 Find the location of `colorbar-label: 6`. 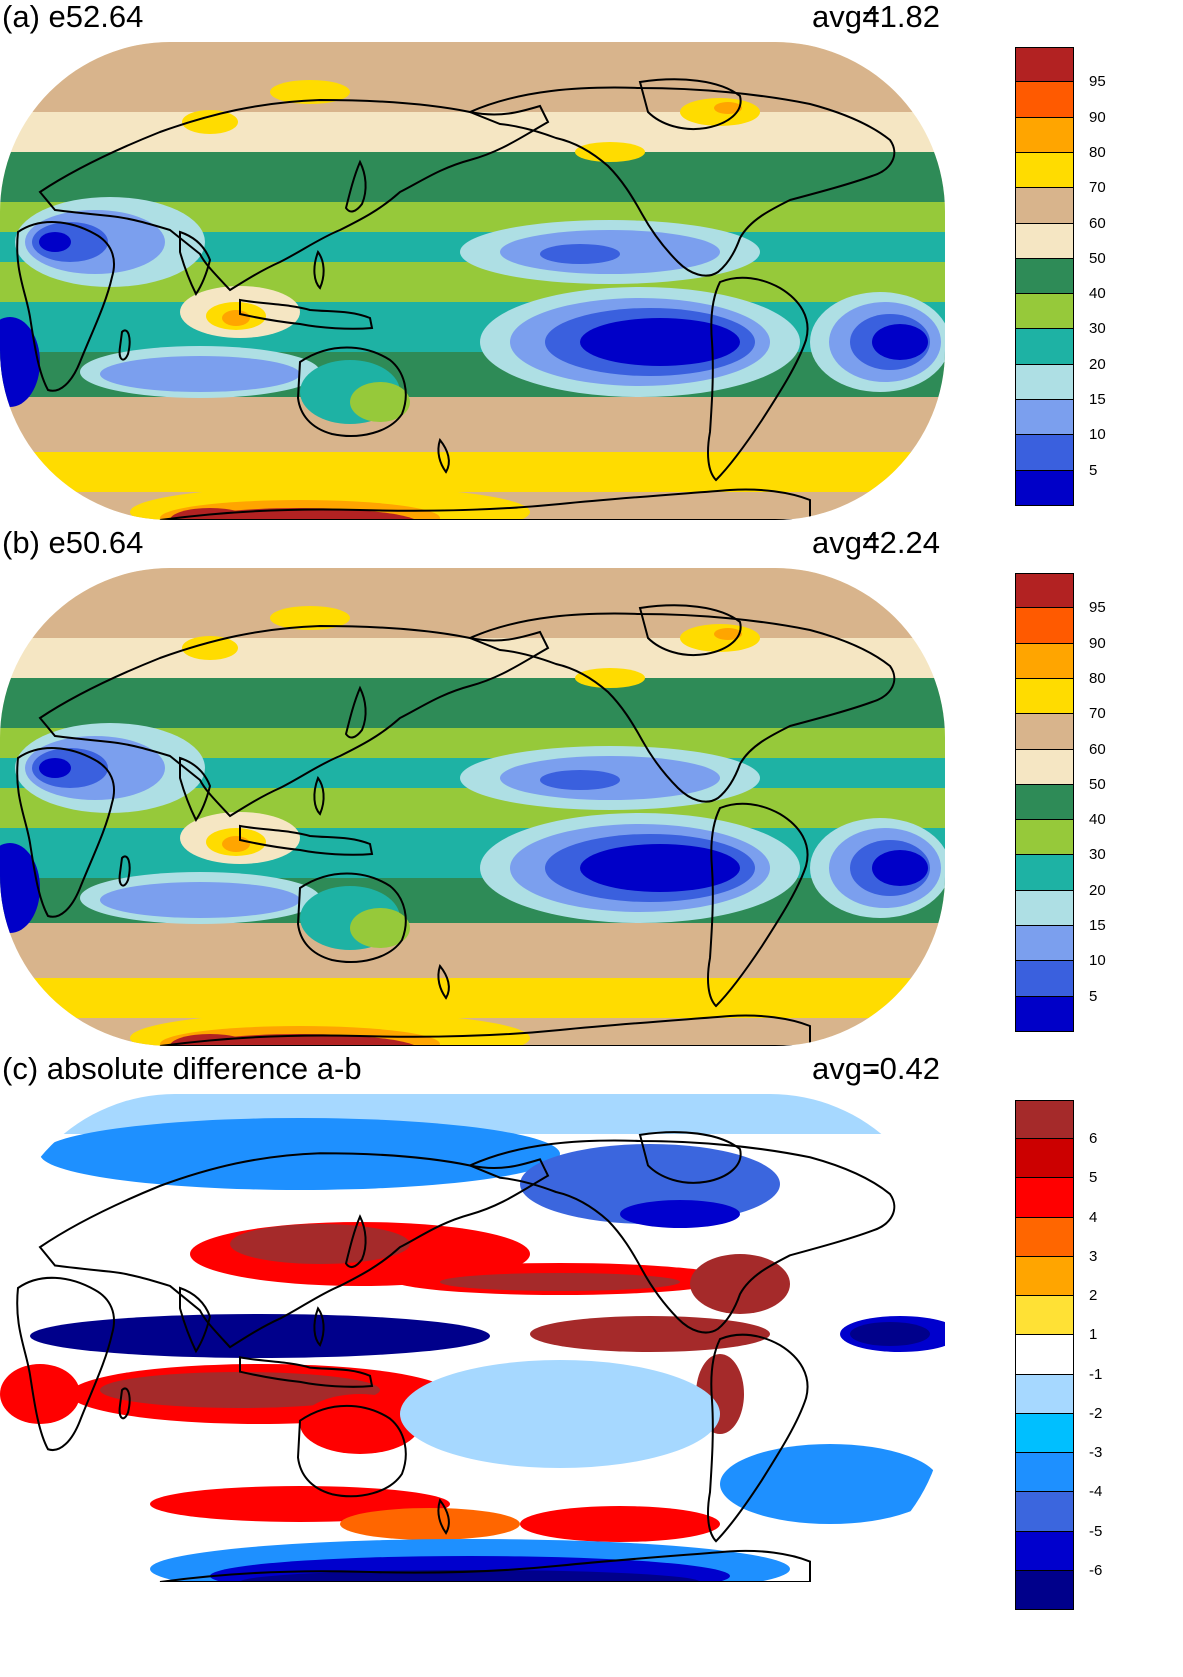

colorbar-label: 6 is located at coordinates (1093, 1139).